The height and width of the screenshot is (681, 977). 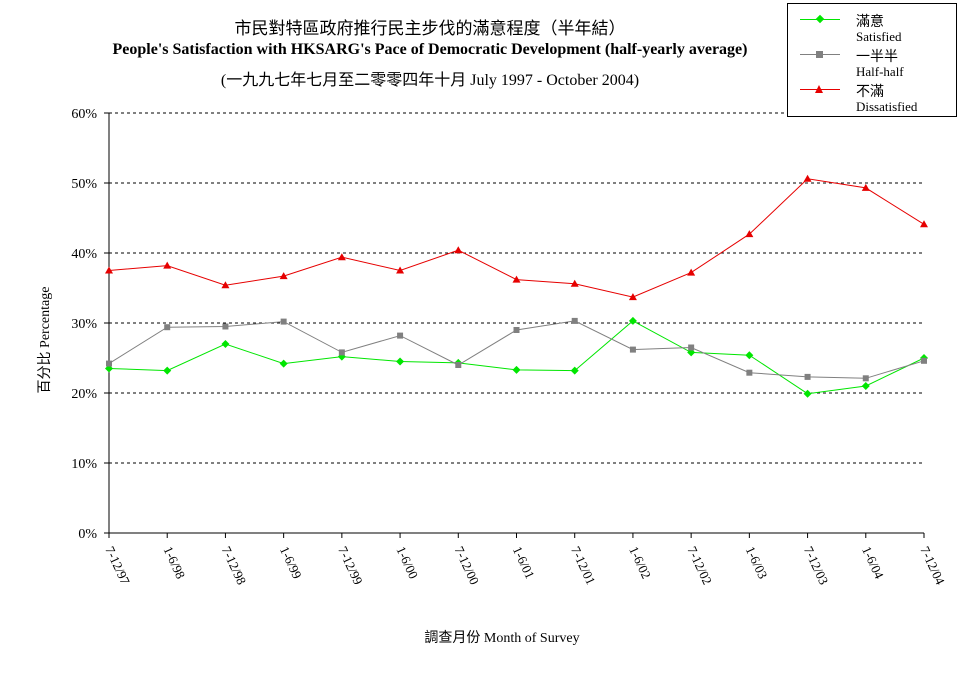 I want to click on x-tick-label: 7-12/04, so click(x=932, y=565).